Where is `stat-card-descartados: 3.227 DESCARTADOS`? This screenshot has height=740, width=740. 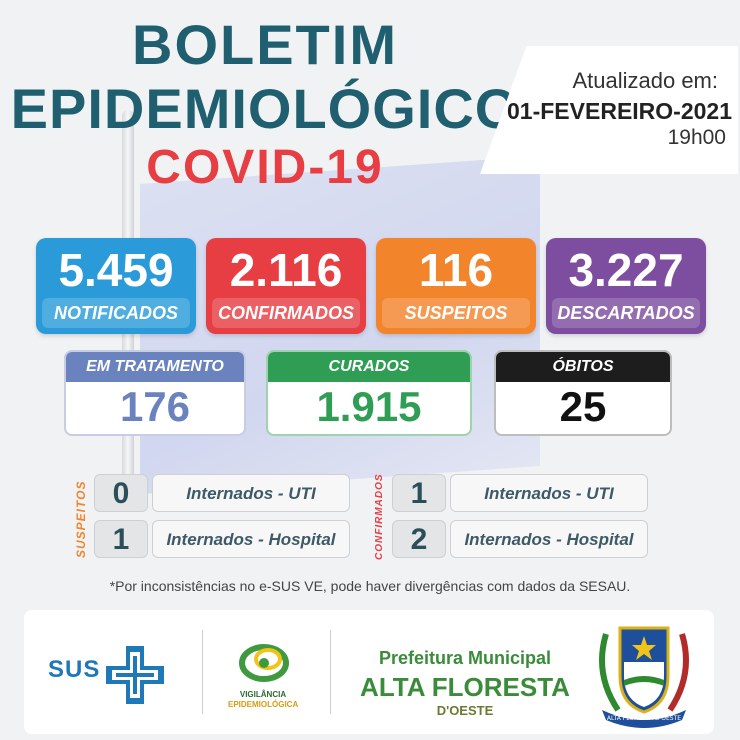
stat-card-descartados: 3.227 DESCARTADOS is located at coordinates (626, 286).